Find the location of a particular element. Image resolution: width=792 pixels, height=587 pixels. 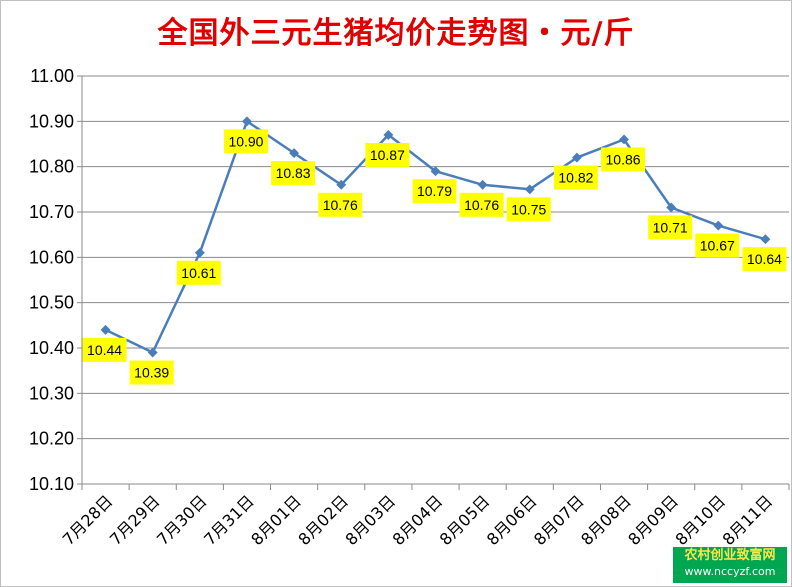

watermark-url: www.nccyzf.com is located at coordinates (730, 571).